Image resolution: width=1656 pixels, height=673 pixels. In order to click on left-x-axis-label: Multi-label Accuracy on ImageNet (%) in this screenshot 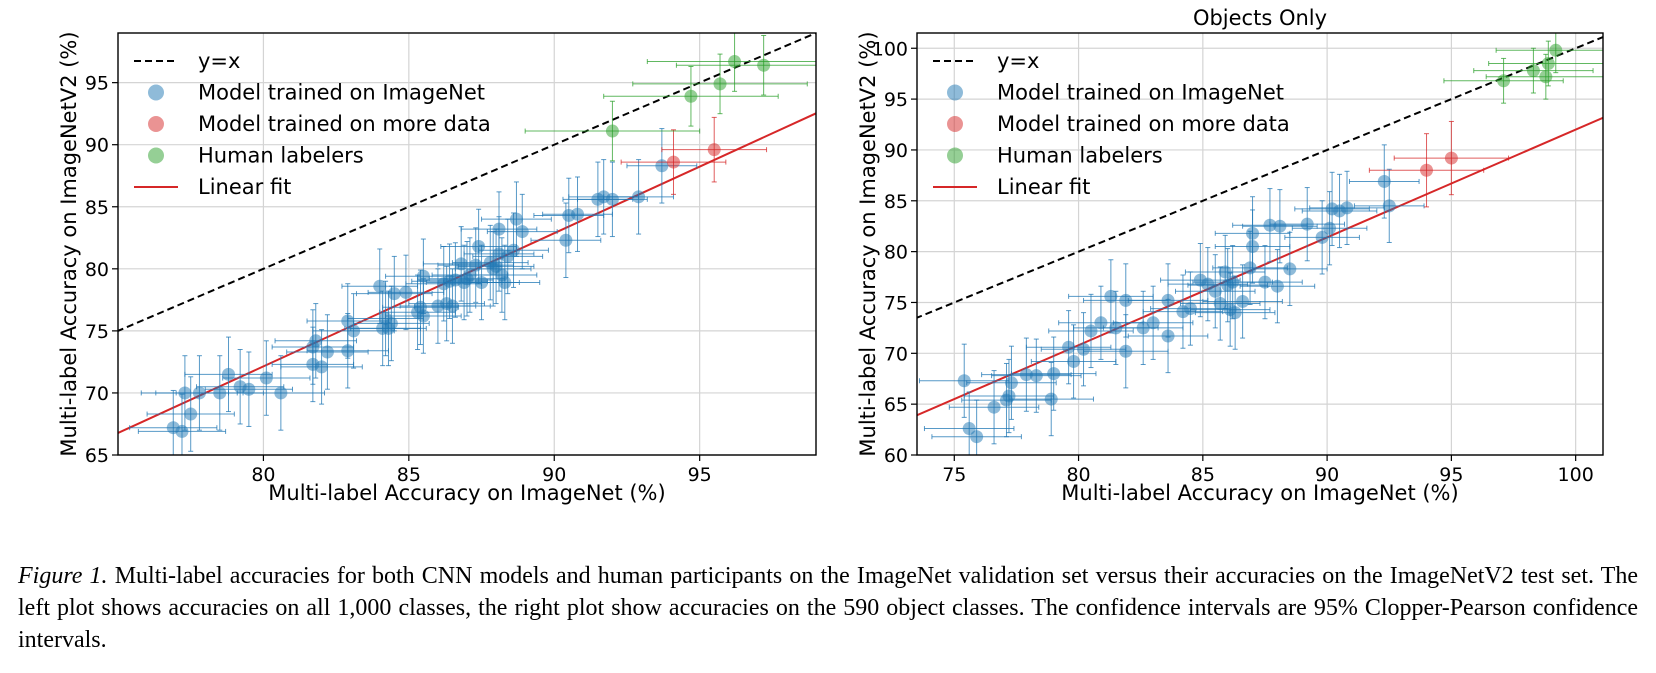, I will do `click(466, 493)`.